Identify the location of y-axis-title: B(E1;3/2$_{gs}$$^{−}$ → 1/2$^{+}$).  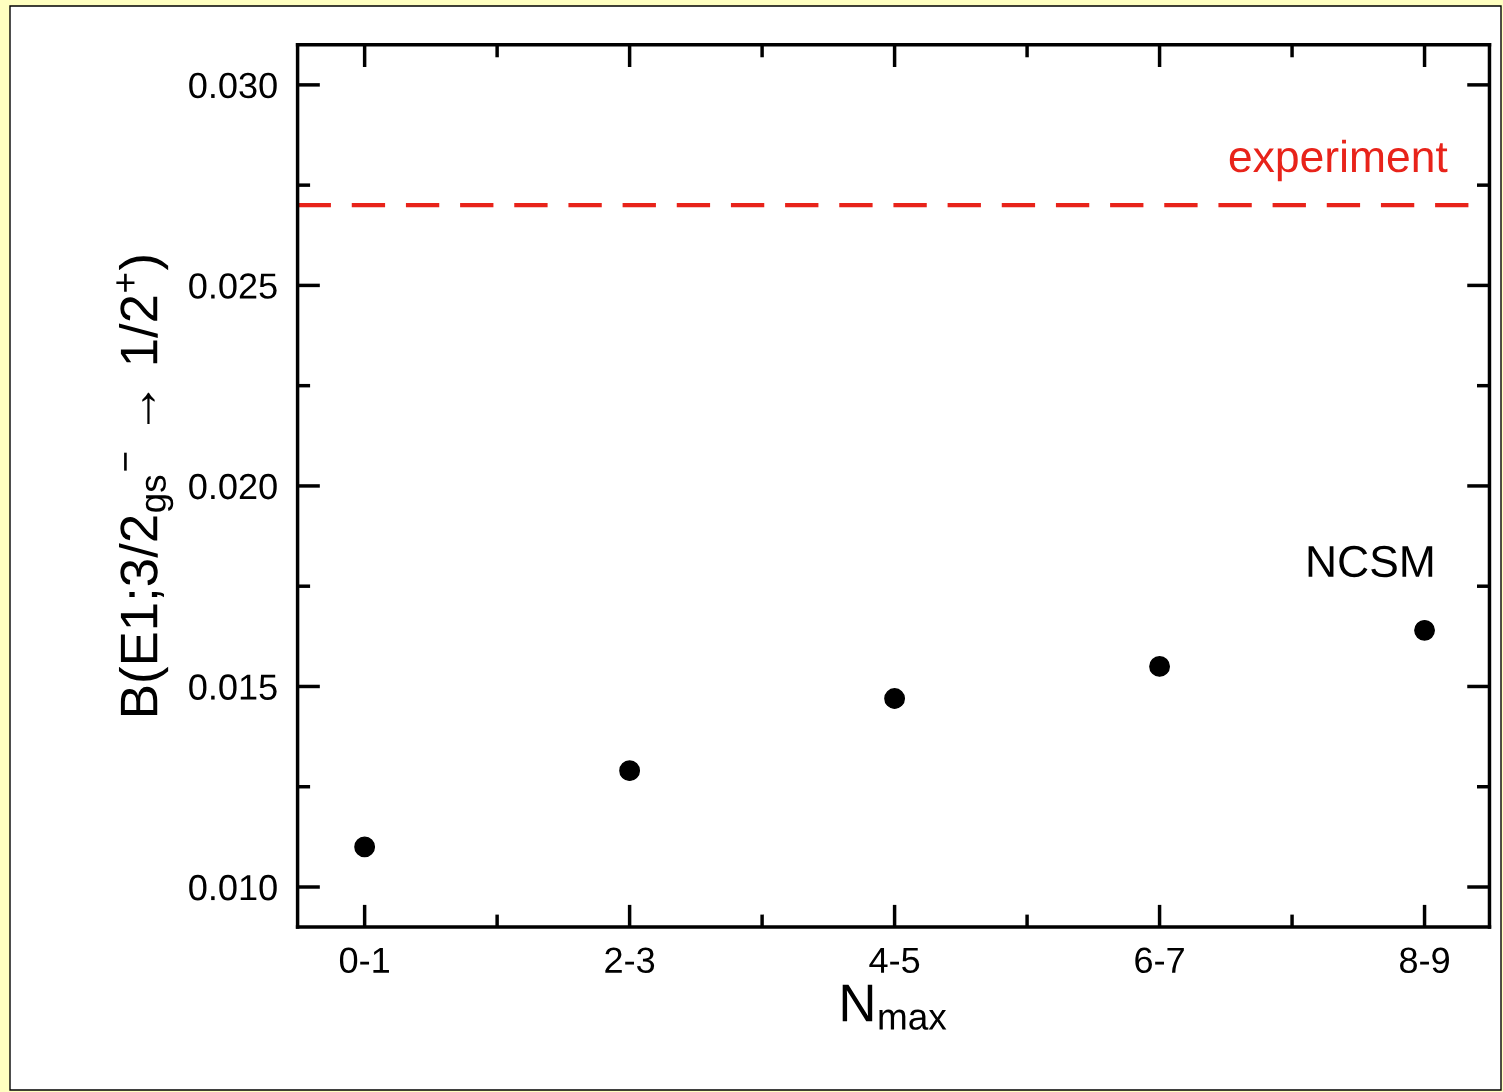
(145, 485).